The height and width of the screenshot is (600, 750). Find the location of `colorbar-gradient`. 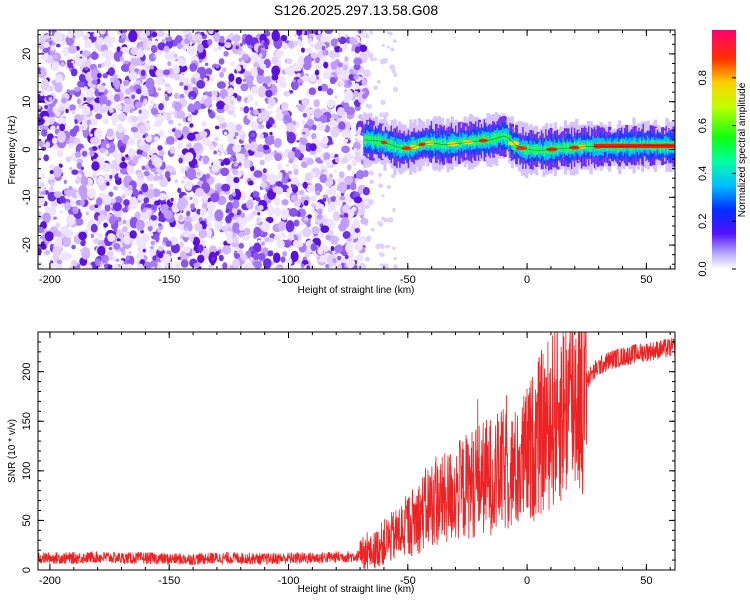

colorbar-gradient is located at coordinates (724, 149).